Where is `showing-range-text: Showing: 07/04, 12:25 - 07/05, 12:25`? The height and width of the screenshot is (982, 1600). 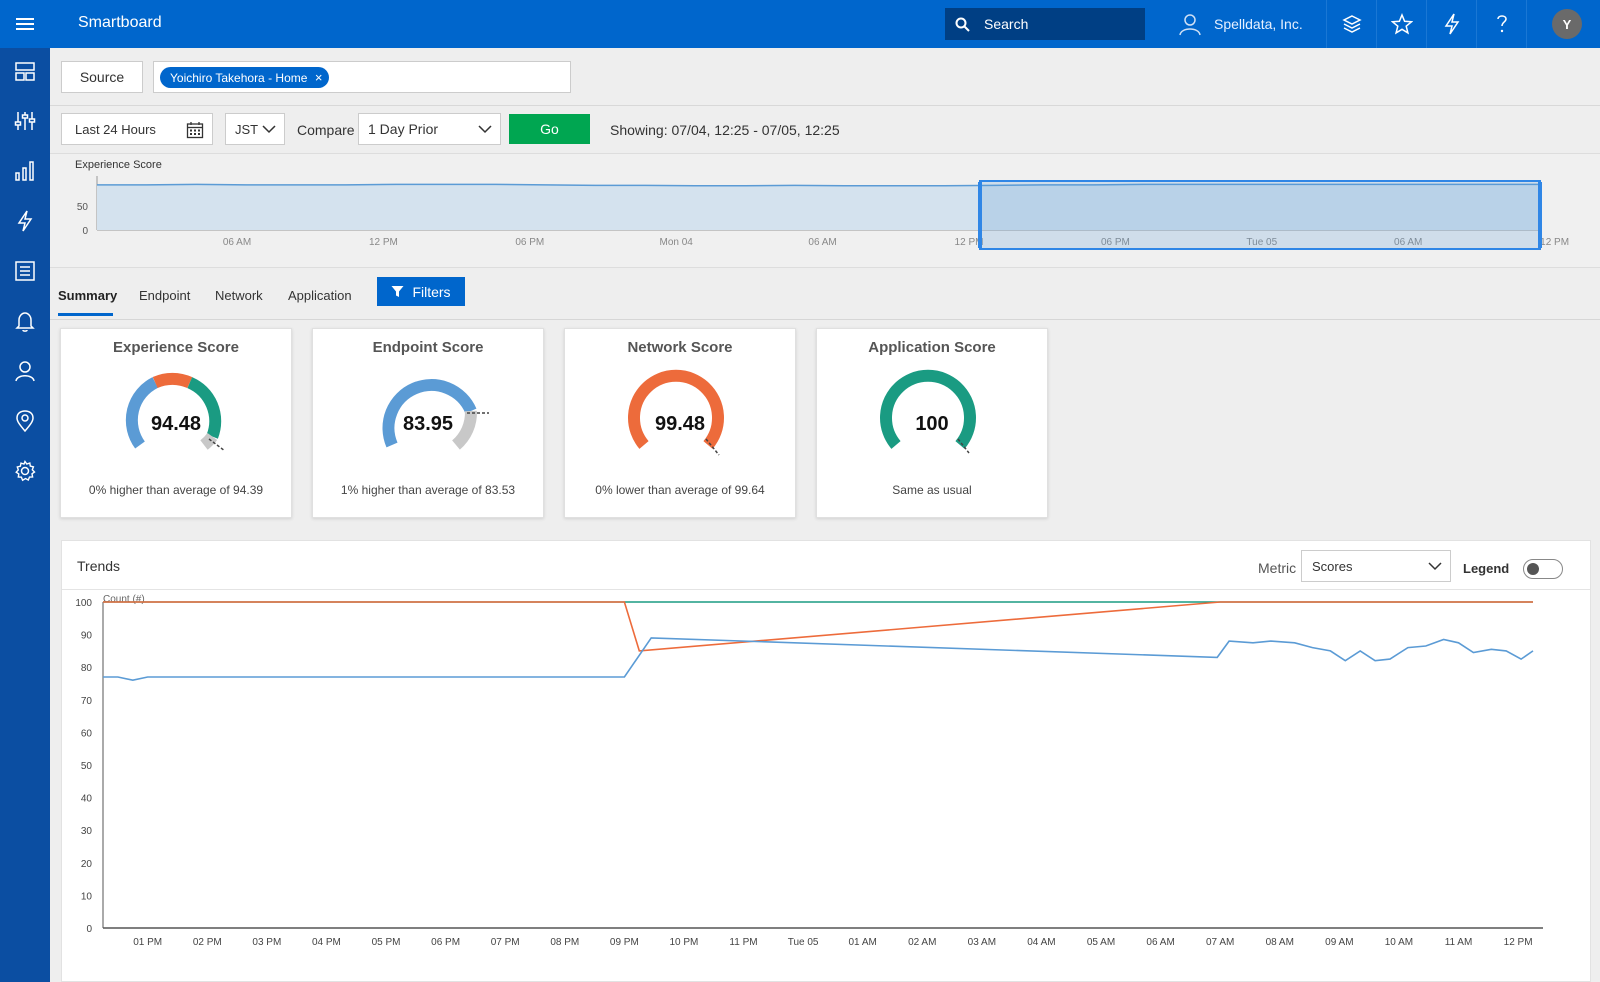
showing-range-text: Showing: 07/04, 12:25 - 07/05, 12:25 is located at coordinates (725, 130).